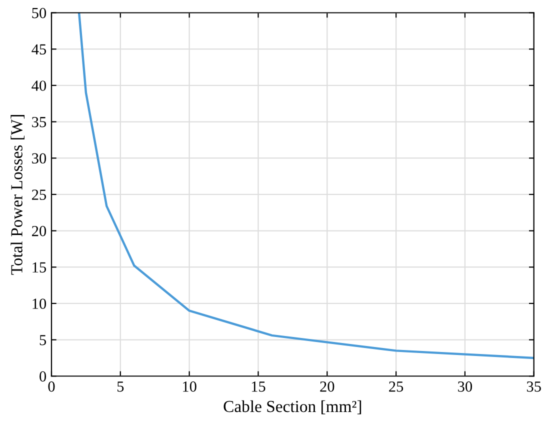 Image resolution: width=542 pixels, height=425 pixels. What do you see at coordinates (396, 386) in the screenshot?
I see `x-tick-label: 25` at bounding box center [396, 386].